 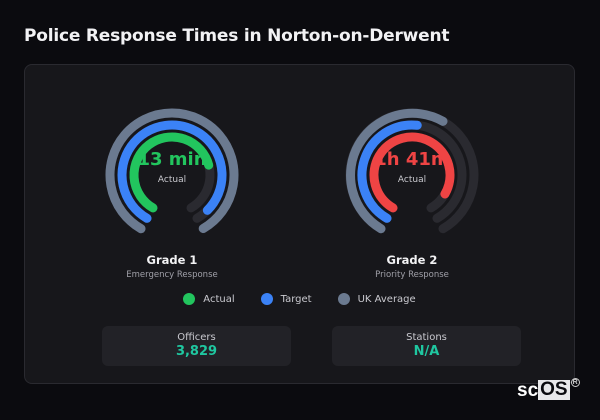 What do you see at coordinates (172, 180) in the screenshot?
I see `grade-1-value-label: Actual` at bounding box center [172, 180].